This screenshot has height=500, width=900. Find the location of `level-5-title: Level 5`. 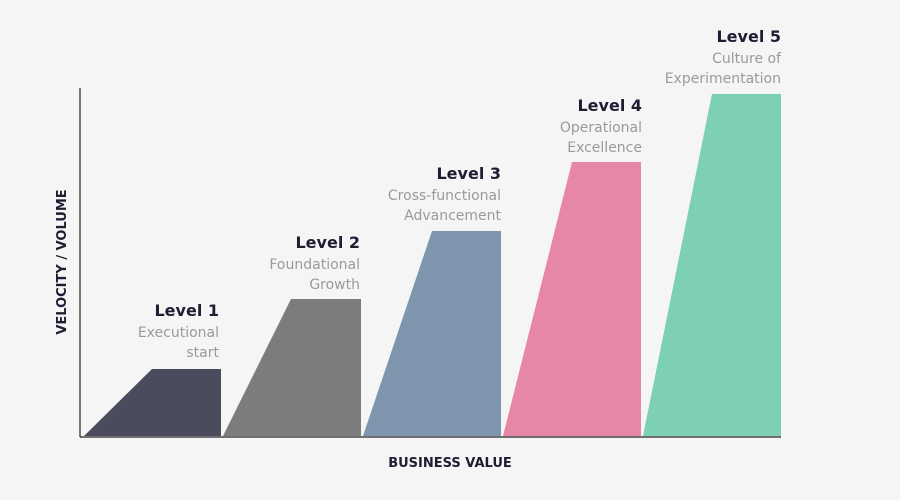

level-5-title: Level 5 is located at coordinates (748, 36).